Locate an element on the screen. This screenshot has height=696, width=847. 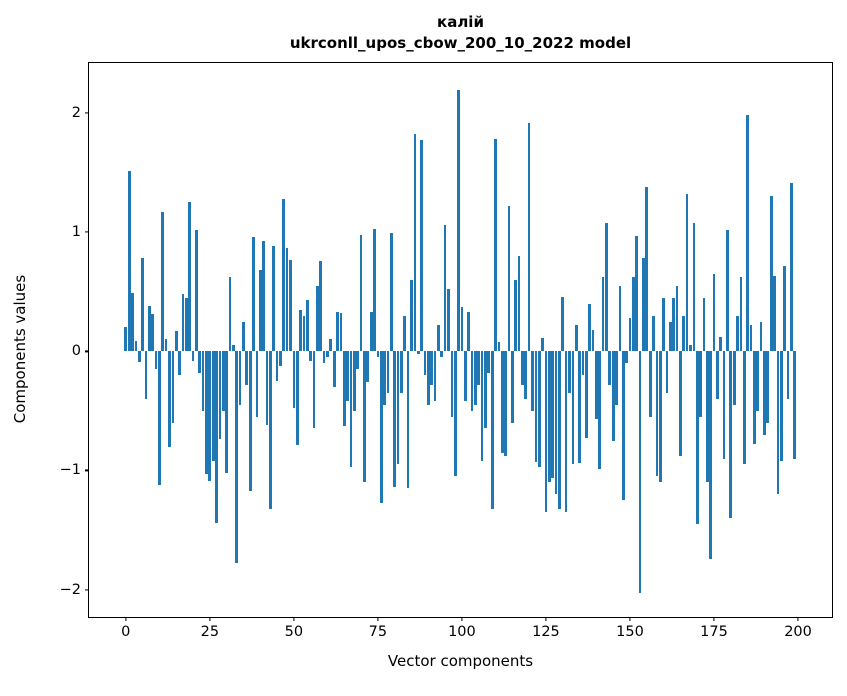
y-tick-label: 2 is located at coordinates (76, 113).